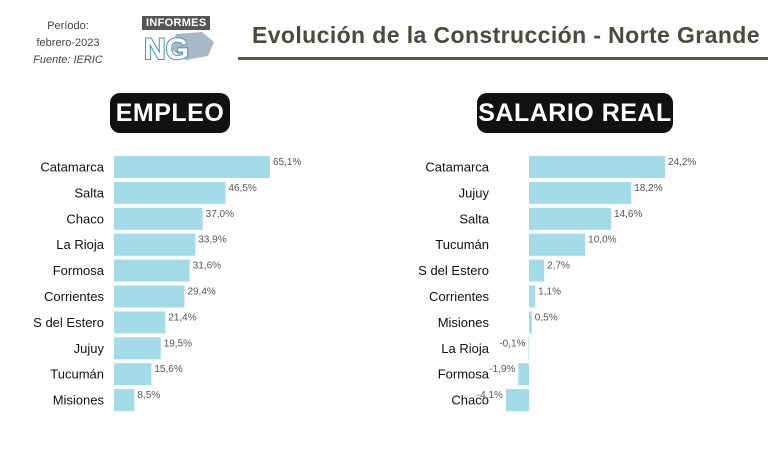 The width and height of the screenshot is (768, 450). I want to click on empleo-value-label: 19,5%, so click(178, 343).